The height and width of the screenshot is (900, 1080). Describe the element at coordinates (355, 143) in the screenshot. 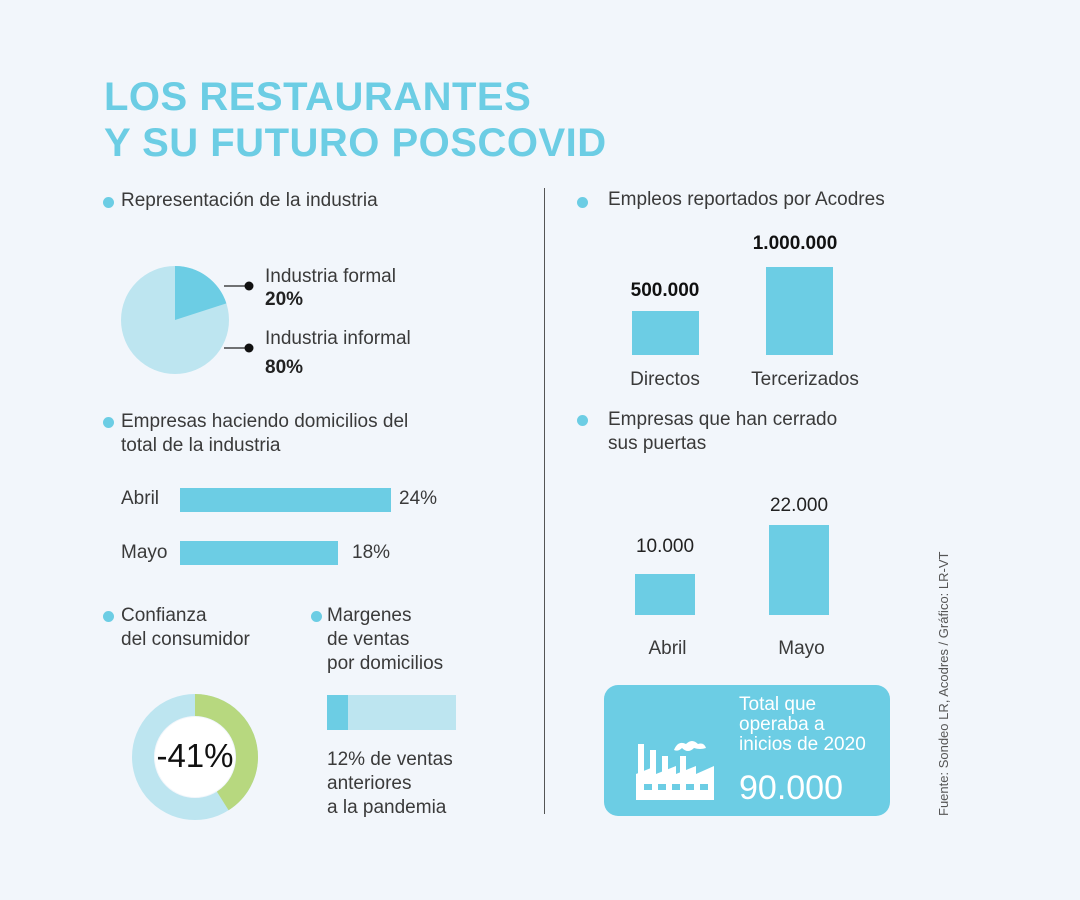

I see `title-line-2: Y SU FUTURO POSCOVID` at that location.